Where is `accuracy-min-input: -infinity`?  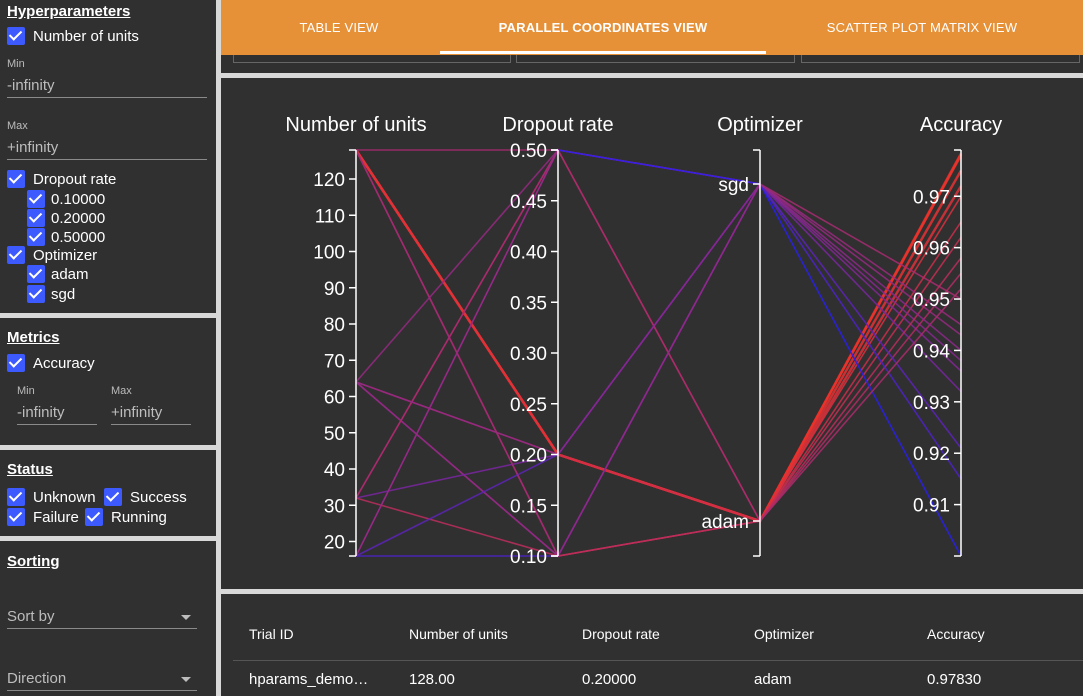 accuracy-min-input: -infinity is located at coordinates (57, 414).